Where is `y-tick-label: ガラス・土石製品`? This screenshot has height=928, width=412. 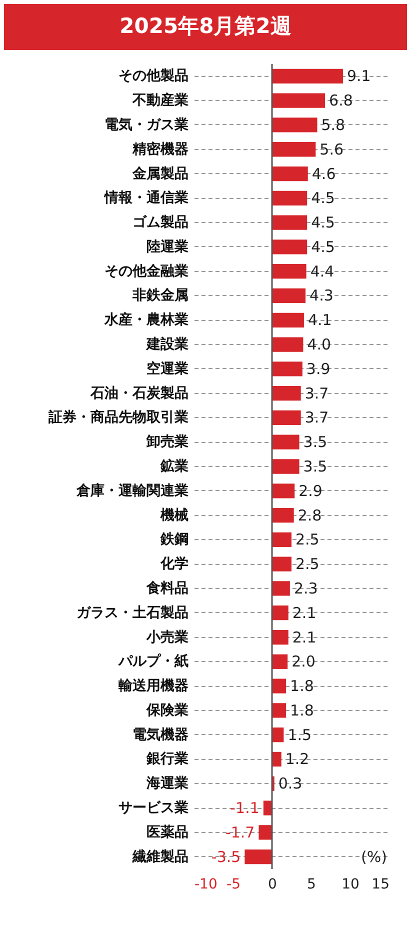 y-tick-label: ガラス・土石製品 is located at coordinates (132, 612).